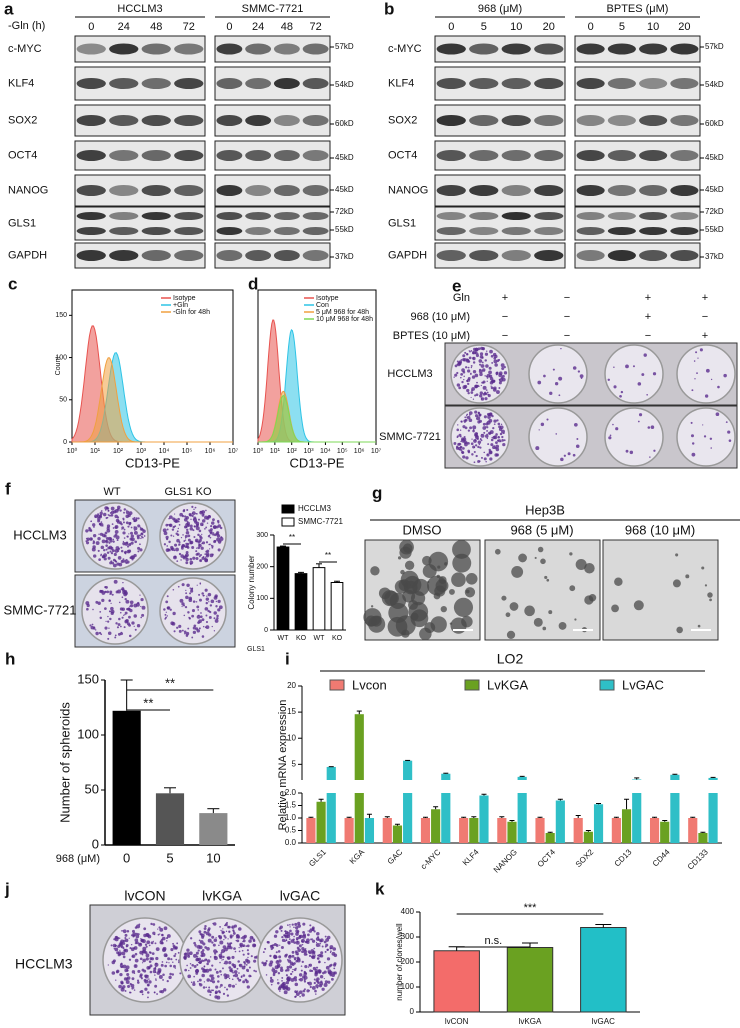  I want to click on x-tick-label: c-MYC, so click(431, 859).